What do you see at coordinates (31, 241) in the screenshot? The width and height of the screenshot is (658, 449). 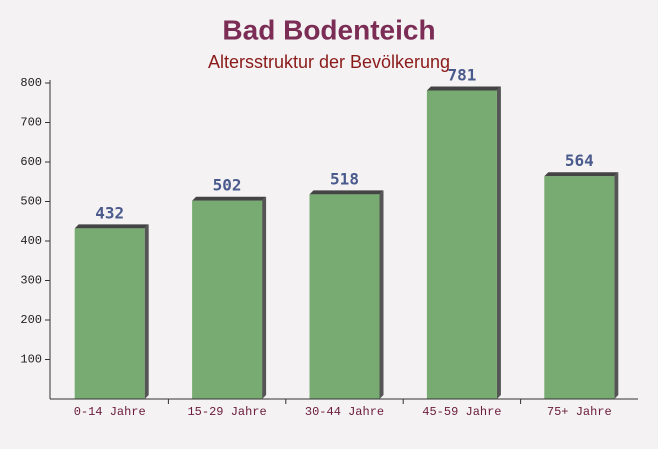 I see `y-tick-label: 400` at bounding box center [31, 241].